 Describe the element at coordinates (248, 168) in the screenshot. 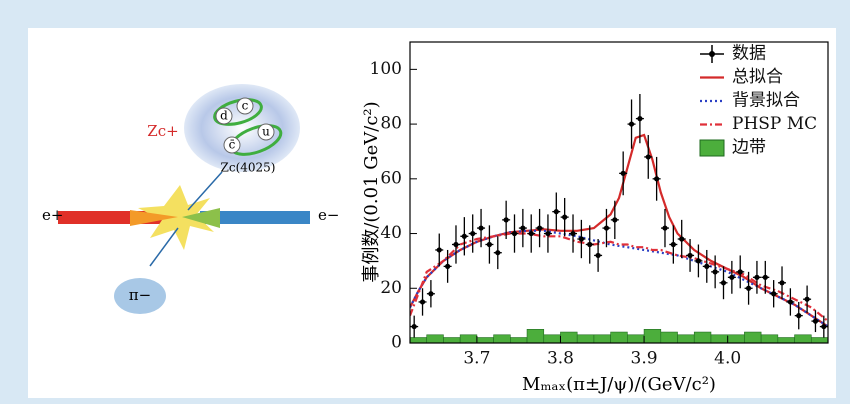

I see `zc-label: Zc(4025)` at that location.